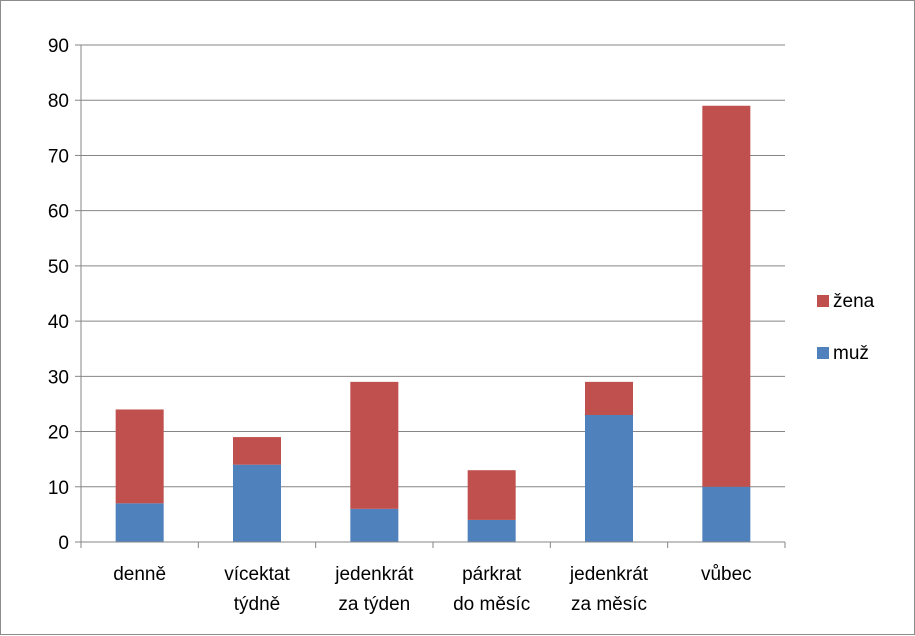 The image size is (915, 636). Describe the element at coordinates (374, 604) in the screenshot. I see `x-category-label: za týden` at that location.